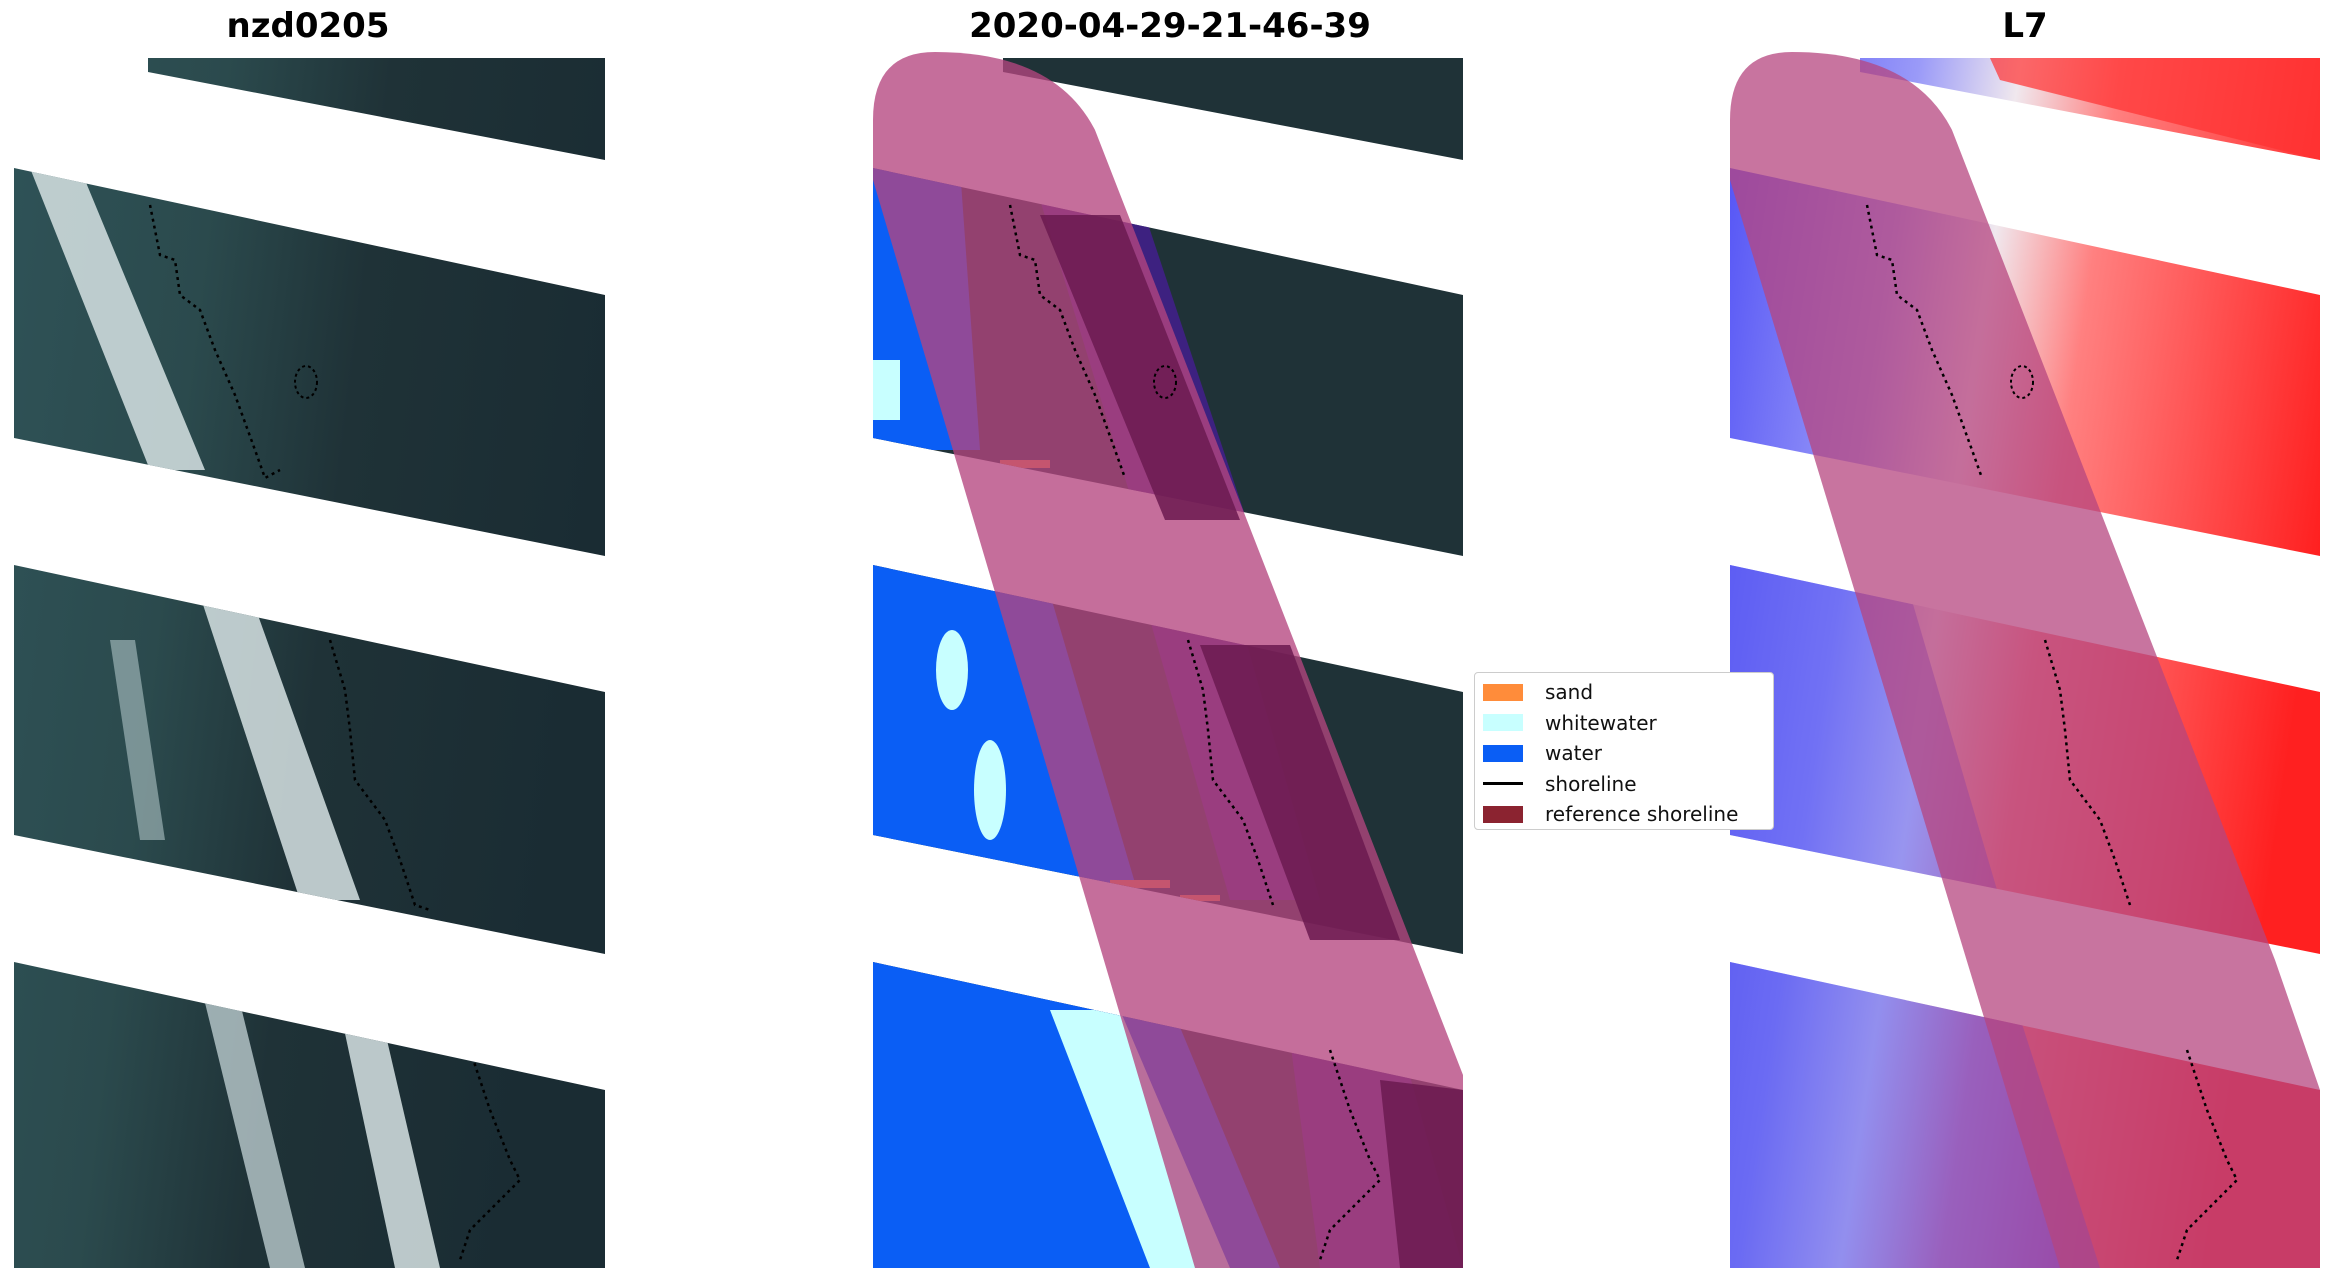 This screenshot has height=1283, width=2334. Describe the element at coordinates (1503, 723) in the screenshot. I see `legend-swatch-whitewater` at that location.